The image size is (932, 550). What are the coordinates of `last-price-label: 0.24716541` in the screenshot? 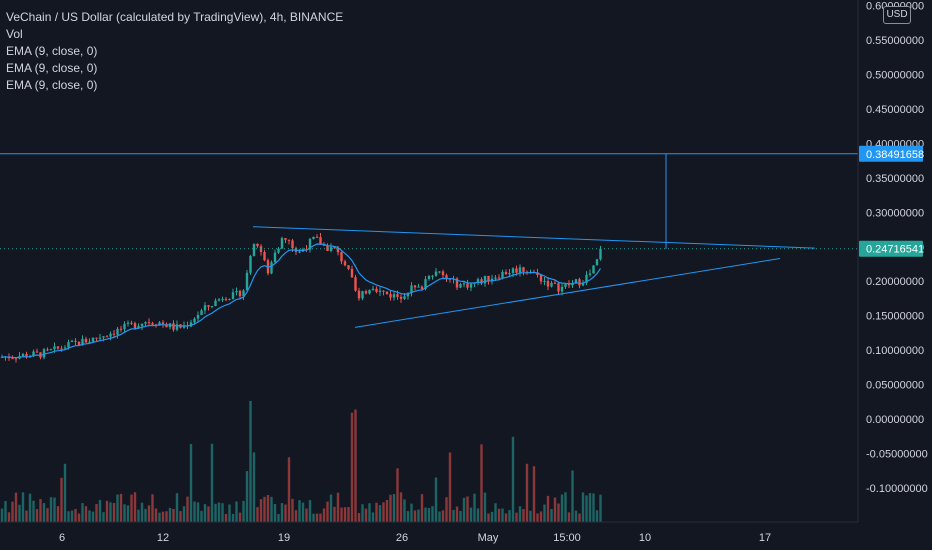 It's located at (895, 250).